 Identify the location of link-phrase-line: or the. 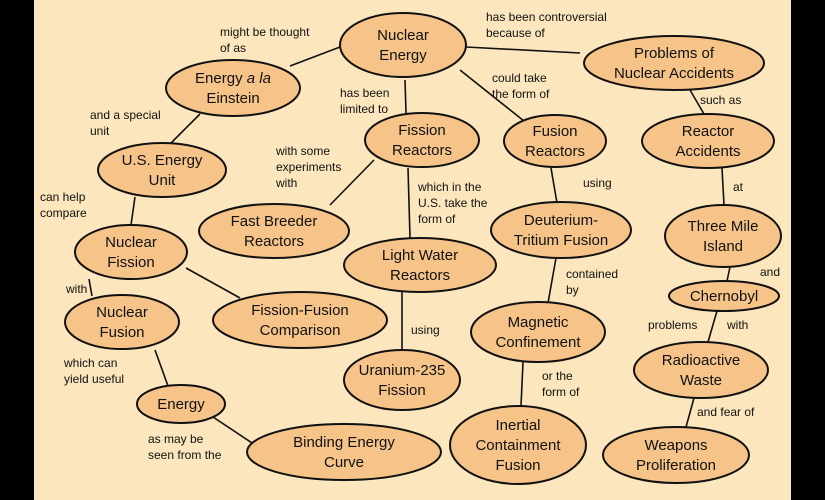
(557, 376).